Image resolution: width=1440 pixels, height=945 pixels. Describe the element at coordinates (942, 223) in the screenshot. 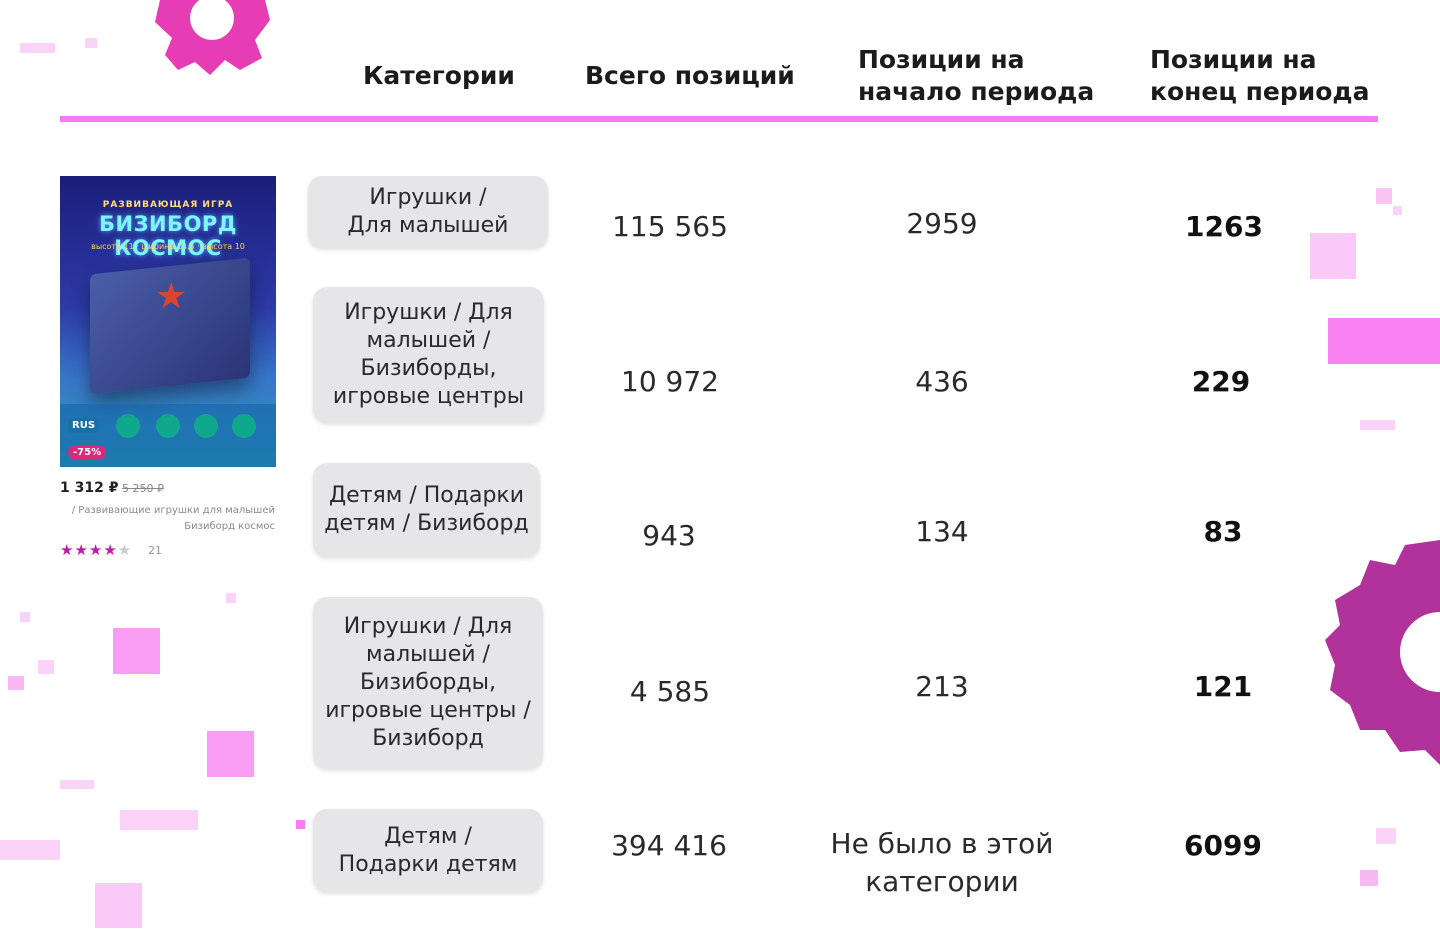

I see `start-cell: 2959` at that location.